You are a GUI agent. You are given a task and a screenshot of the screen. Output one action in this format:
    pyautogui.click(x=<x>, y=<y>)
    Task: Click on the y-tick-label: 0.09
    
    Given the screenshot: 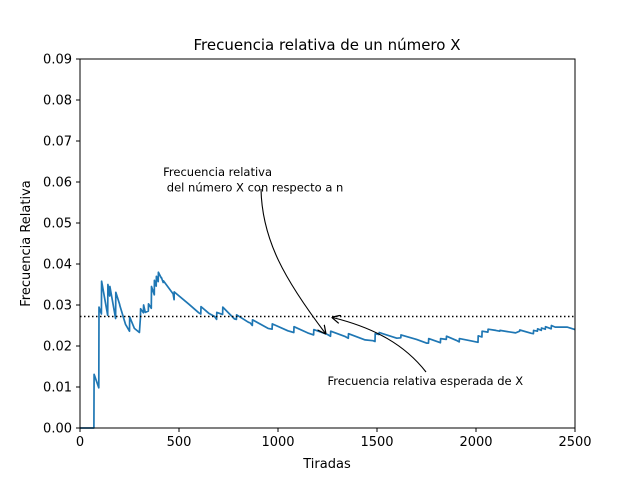 What is the action you would take?
    pyautogui.click(x=57, y=60)
    